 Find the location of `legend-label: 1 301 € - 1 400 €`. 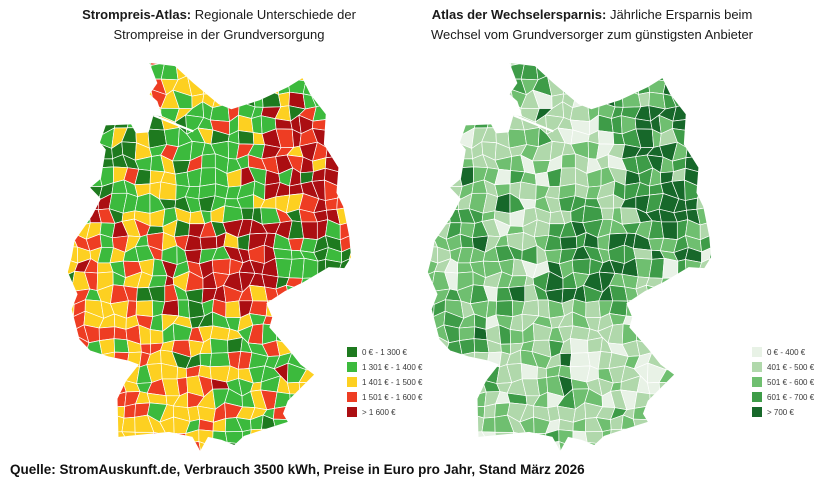

legend-label: 1 301 € - 1 400 € is located at coordinates (392, 367).